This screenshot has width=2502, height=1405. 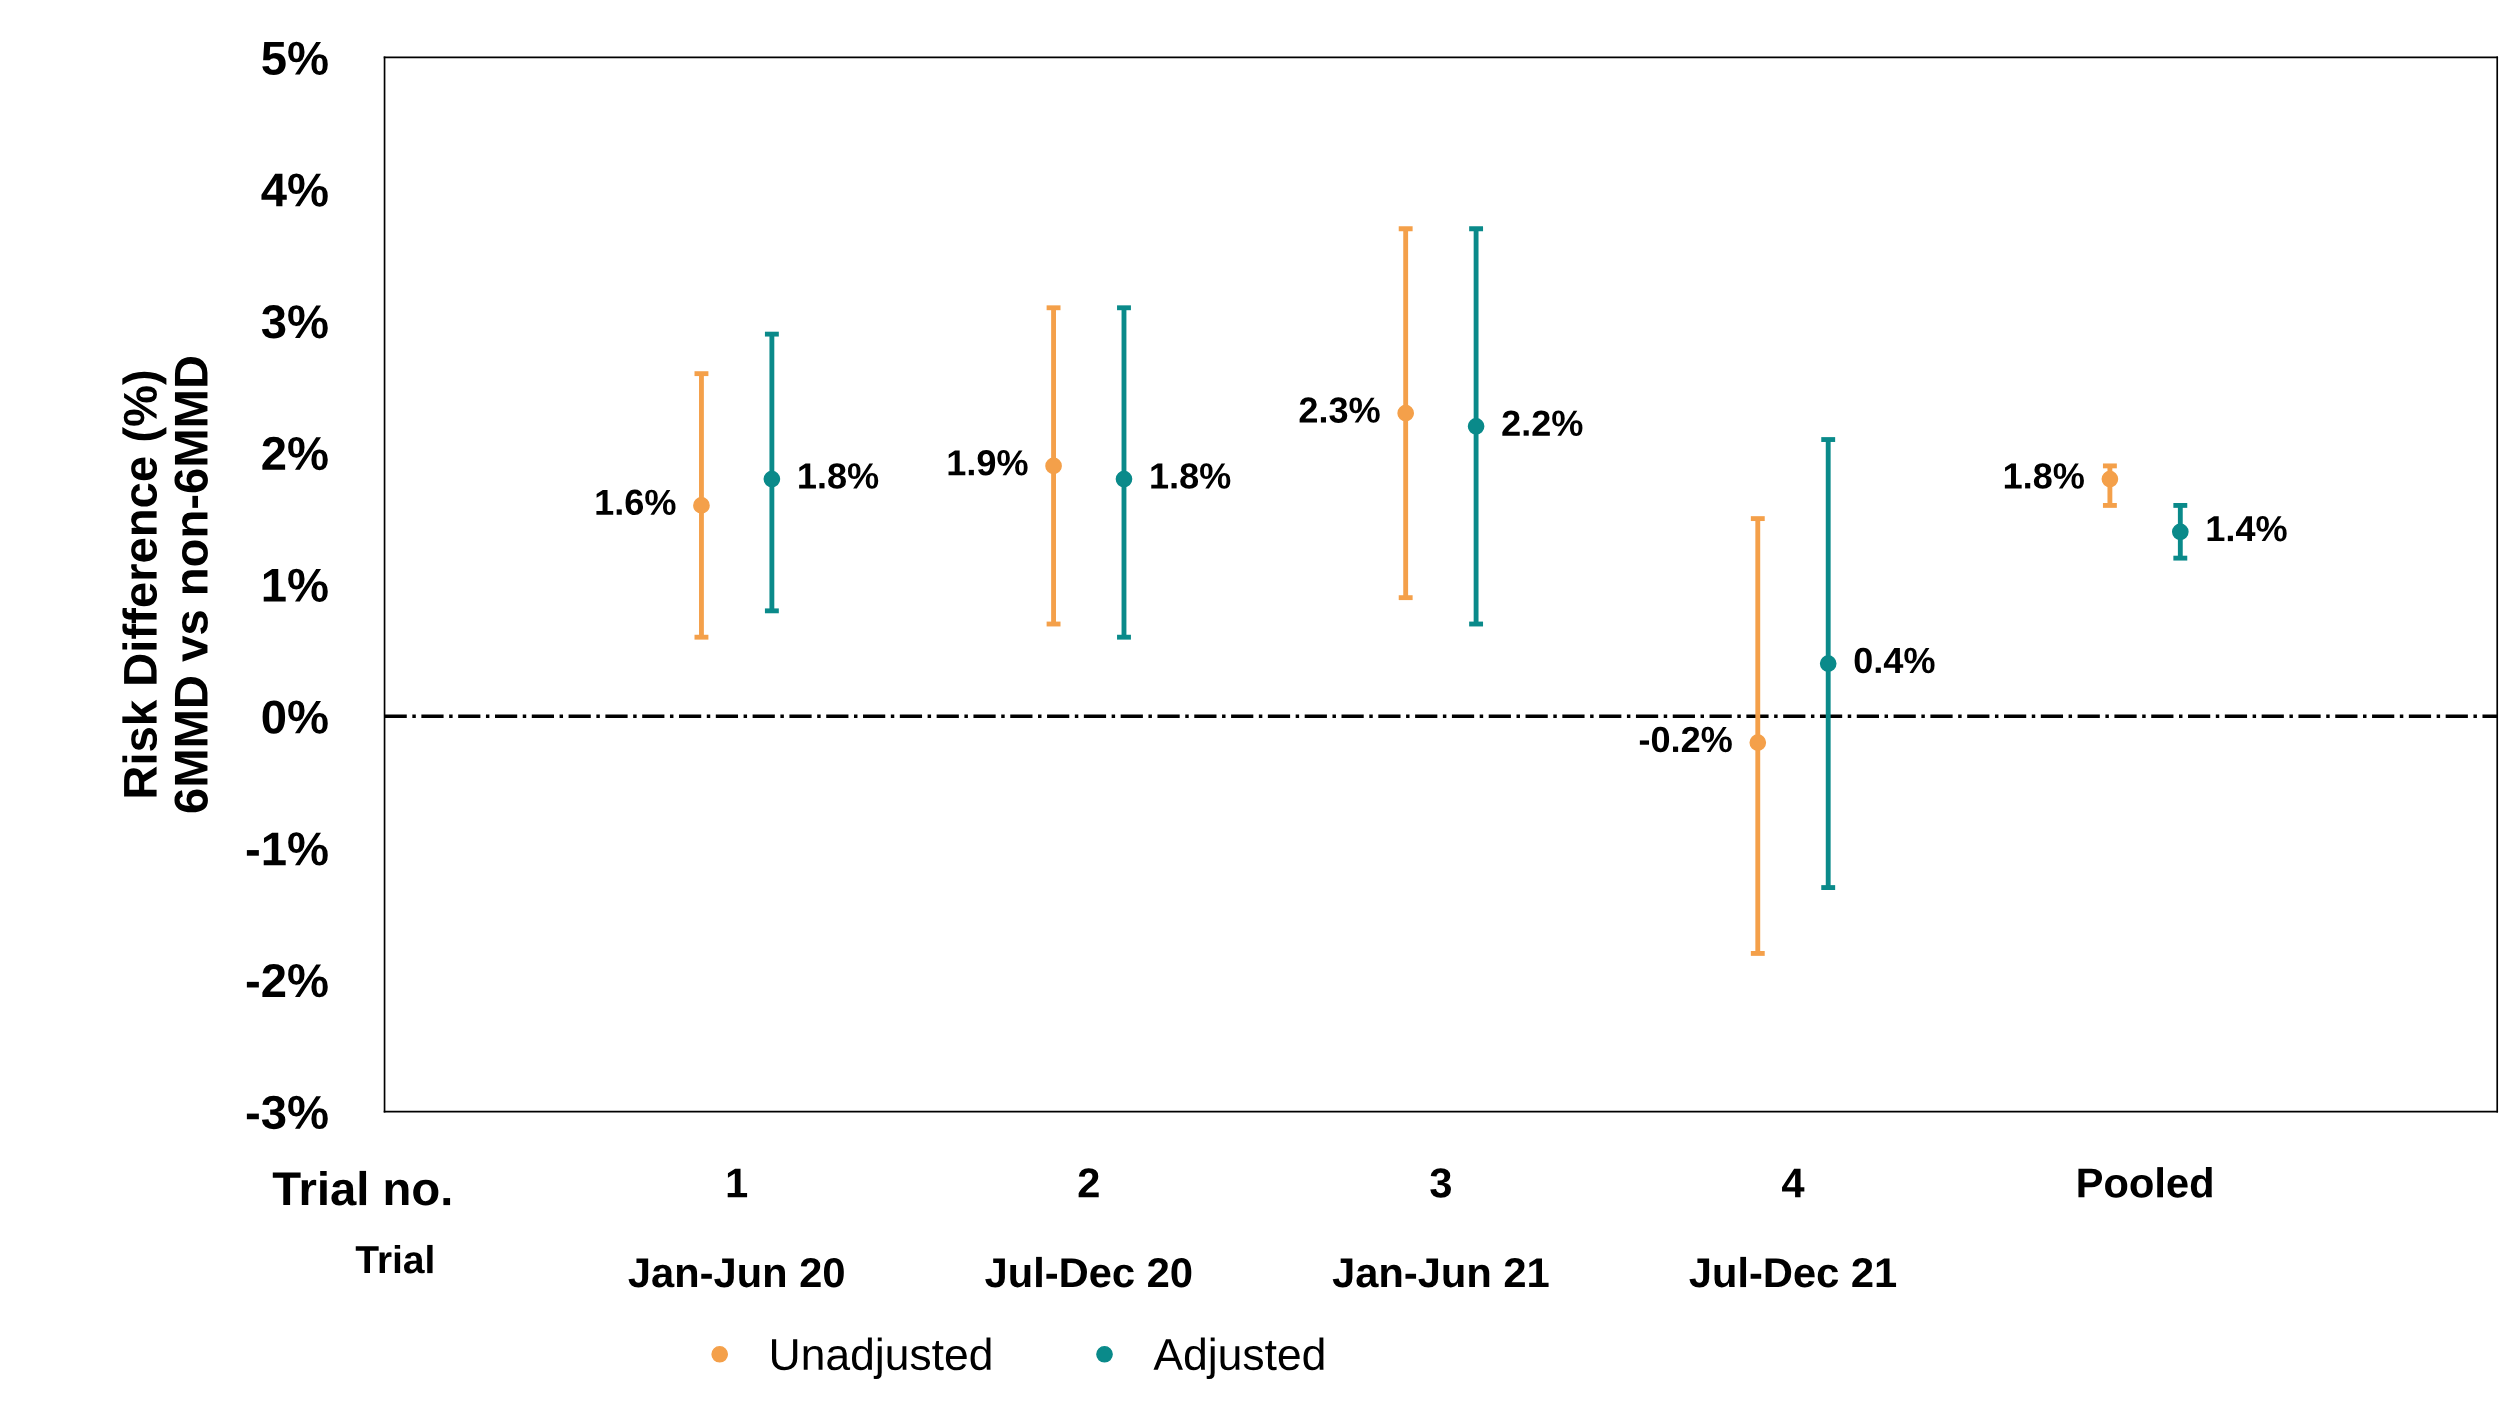 What do you see at coordinates (295, 717) in the screenshot?
I see `y-tick-label: 0%` at bounding box center [295, 717].